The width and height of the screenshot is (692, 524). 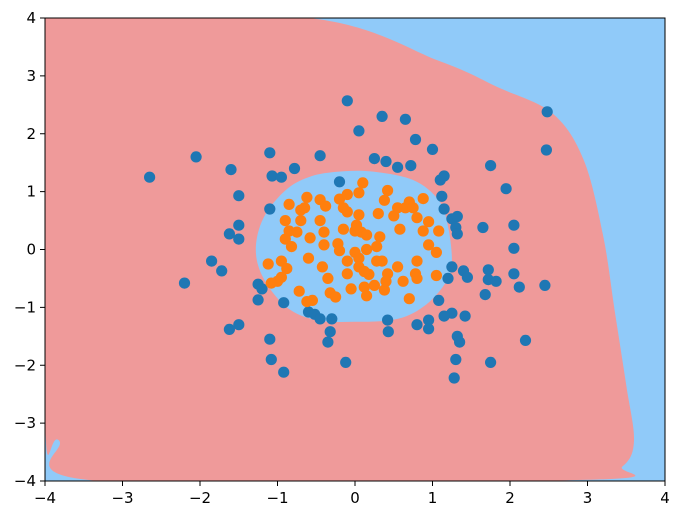 I want to click on y-tick-label: −1, so click(x=25, y=307).